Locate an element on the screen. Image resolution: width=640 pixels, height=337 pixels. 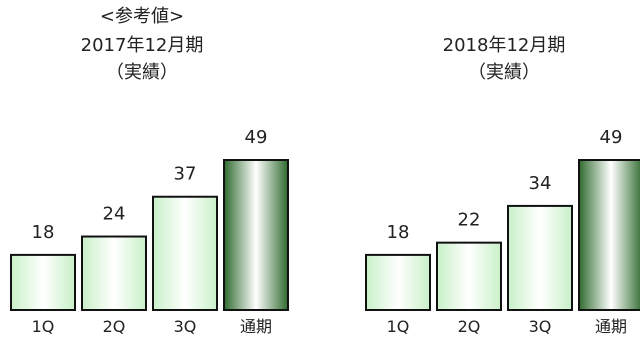
chart-2017-title-line-1: <参考値> is located at coordinates (142, 16).